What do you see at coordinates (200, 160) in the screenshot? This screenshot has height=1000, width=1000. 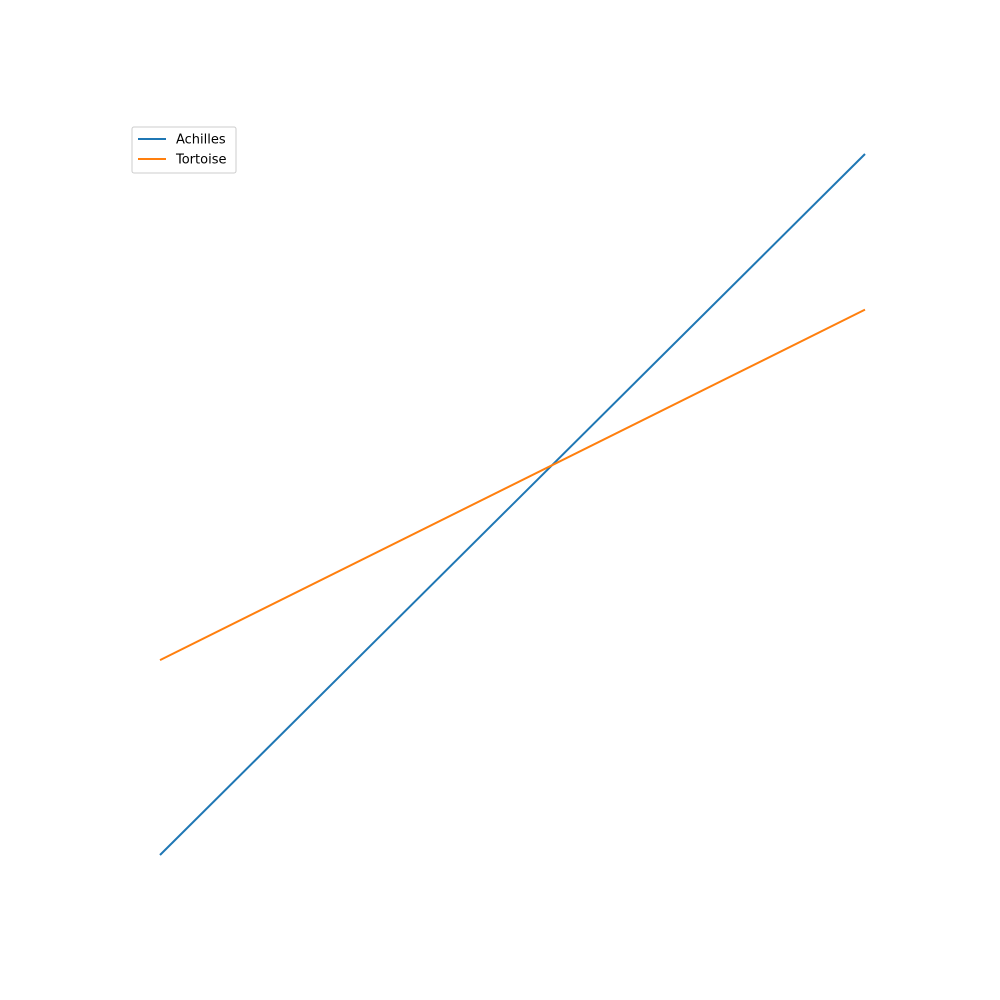 I see `legend-label-tortoise: Tortoise` at bounding box center [200, 160].